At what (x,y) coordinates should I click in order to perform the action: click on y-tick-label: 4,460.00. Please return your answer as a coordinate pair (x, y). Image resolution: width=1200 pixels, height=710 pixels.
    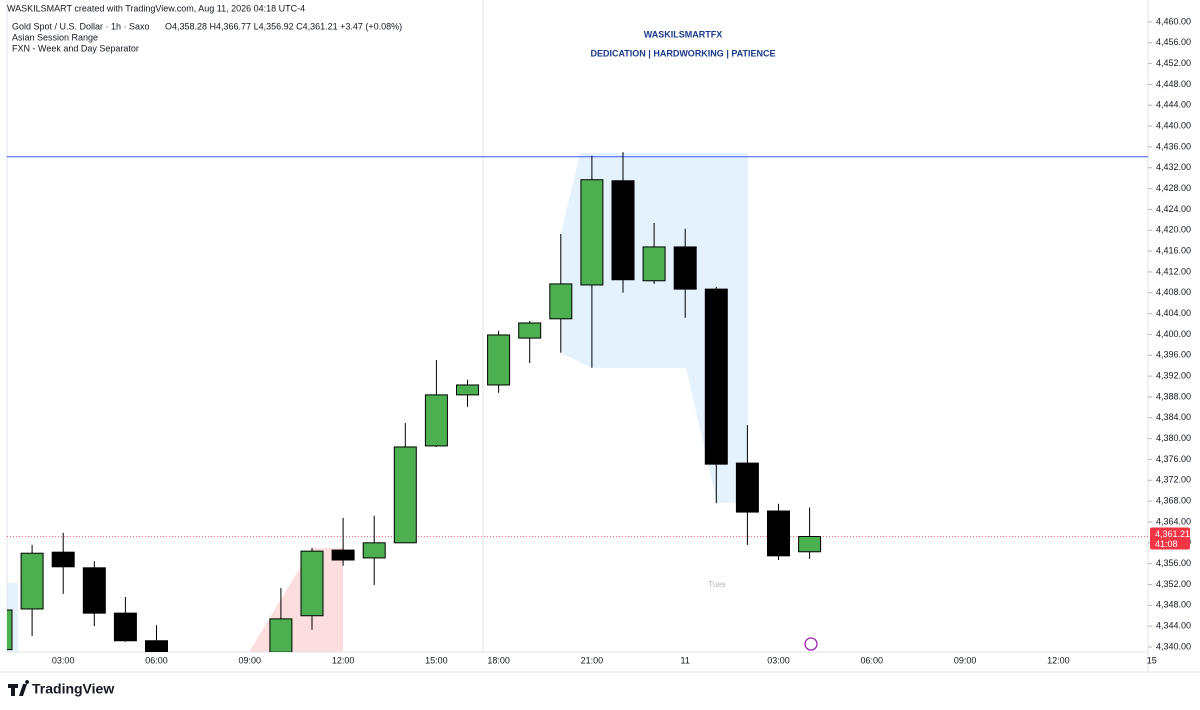
    Looking at the image, I should click on (1173, 21).